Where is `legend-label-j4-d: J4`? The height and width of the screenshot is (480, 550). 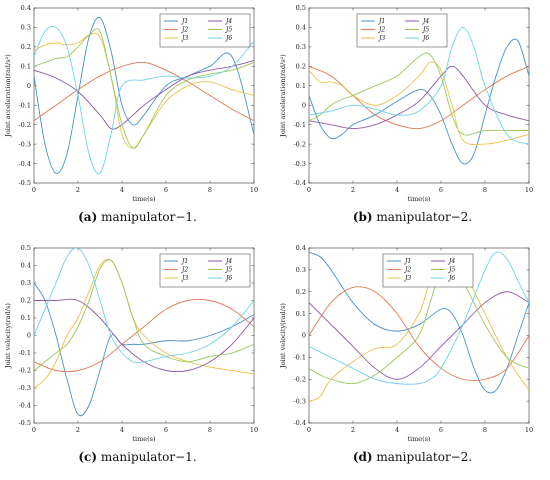 legend-label-j4-d: J4 is located at coordinates (451, 261).